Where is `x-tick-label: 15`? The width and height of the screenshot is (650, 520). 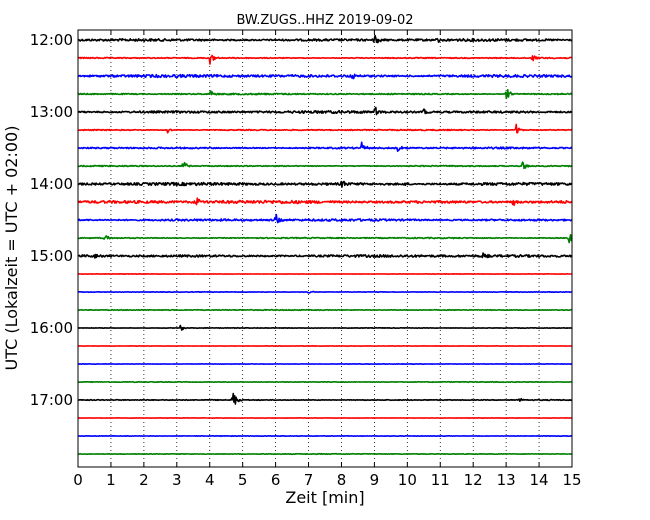
x-tick-label: 15 is located at coordinates (571, 480).